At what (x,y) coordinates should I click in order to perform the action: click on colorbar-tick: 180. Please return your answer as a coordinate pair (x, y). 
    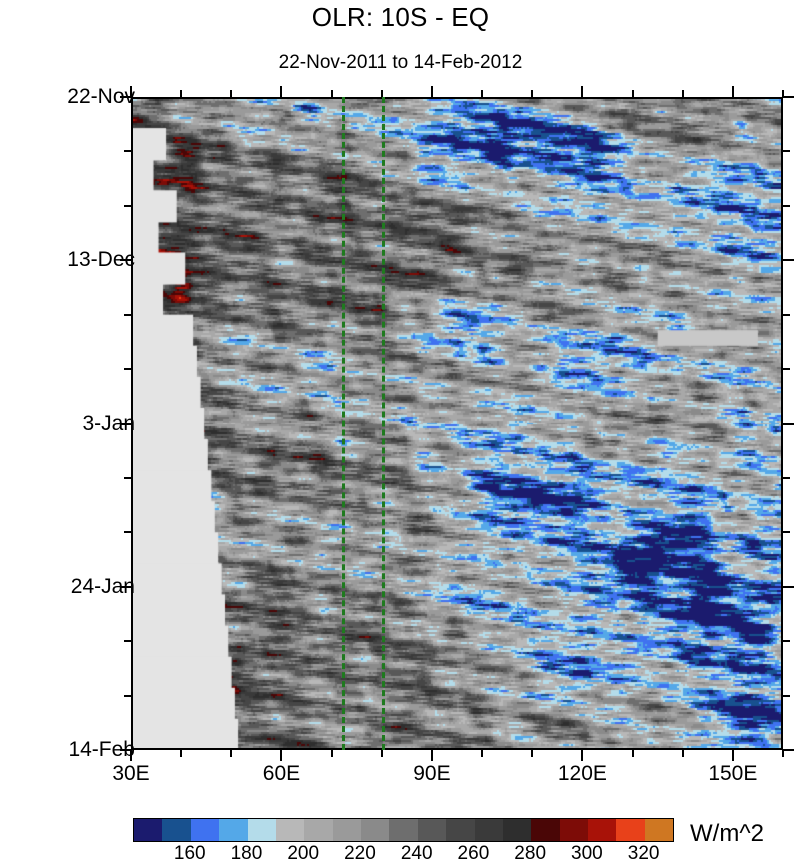
    Looking at the image, I should click on (246, 853).